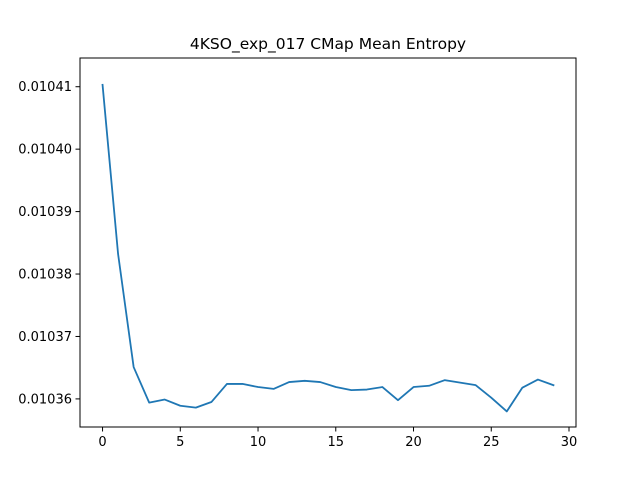 The height and width of the screenshot is (480, 640). I want to click on x-tick-label: 15, so click(336, 442).